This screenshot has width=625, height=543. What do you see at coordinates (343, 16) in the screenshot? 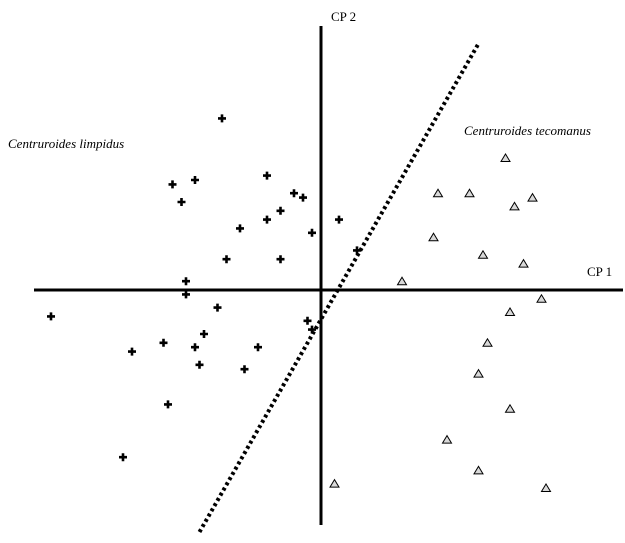
I see `y-axis-label: CP 2` at bounding box center [343, 16].